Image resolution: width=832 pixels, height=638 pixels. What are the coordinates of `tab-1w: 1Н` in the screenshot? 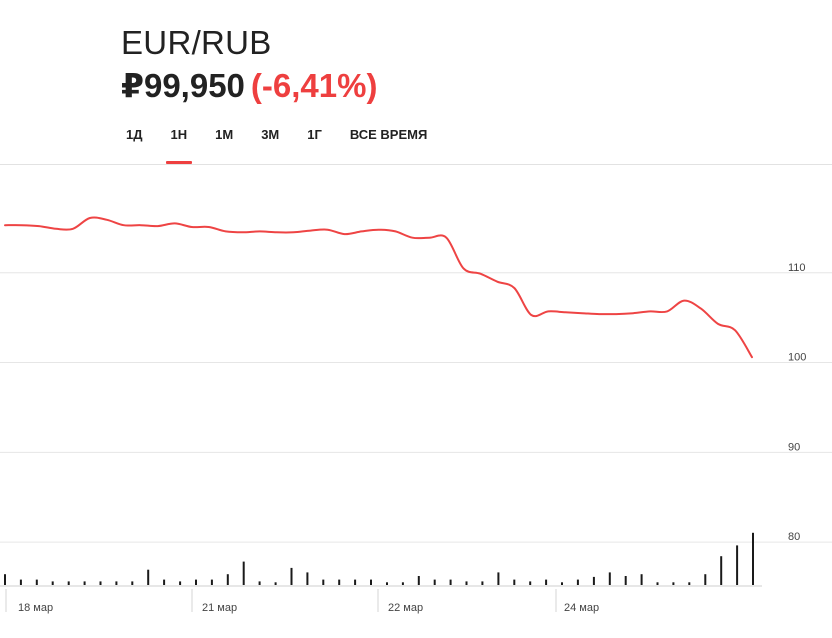 It's located at (179, 145).